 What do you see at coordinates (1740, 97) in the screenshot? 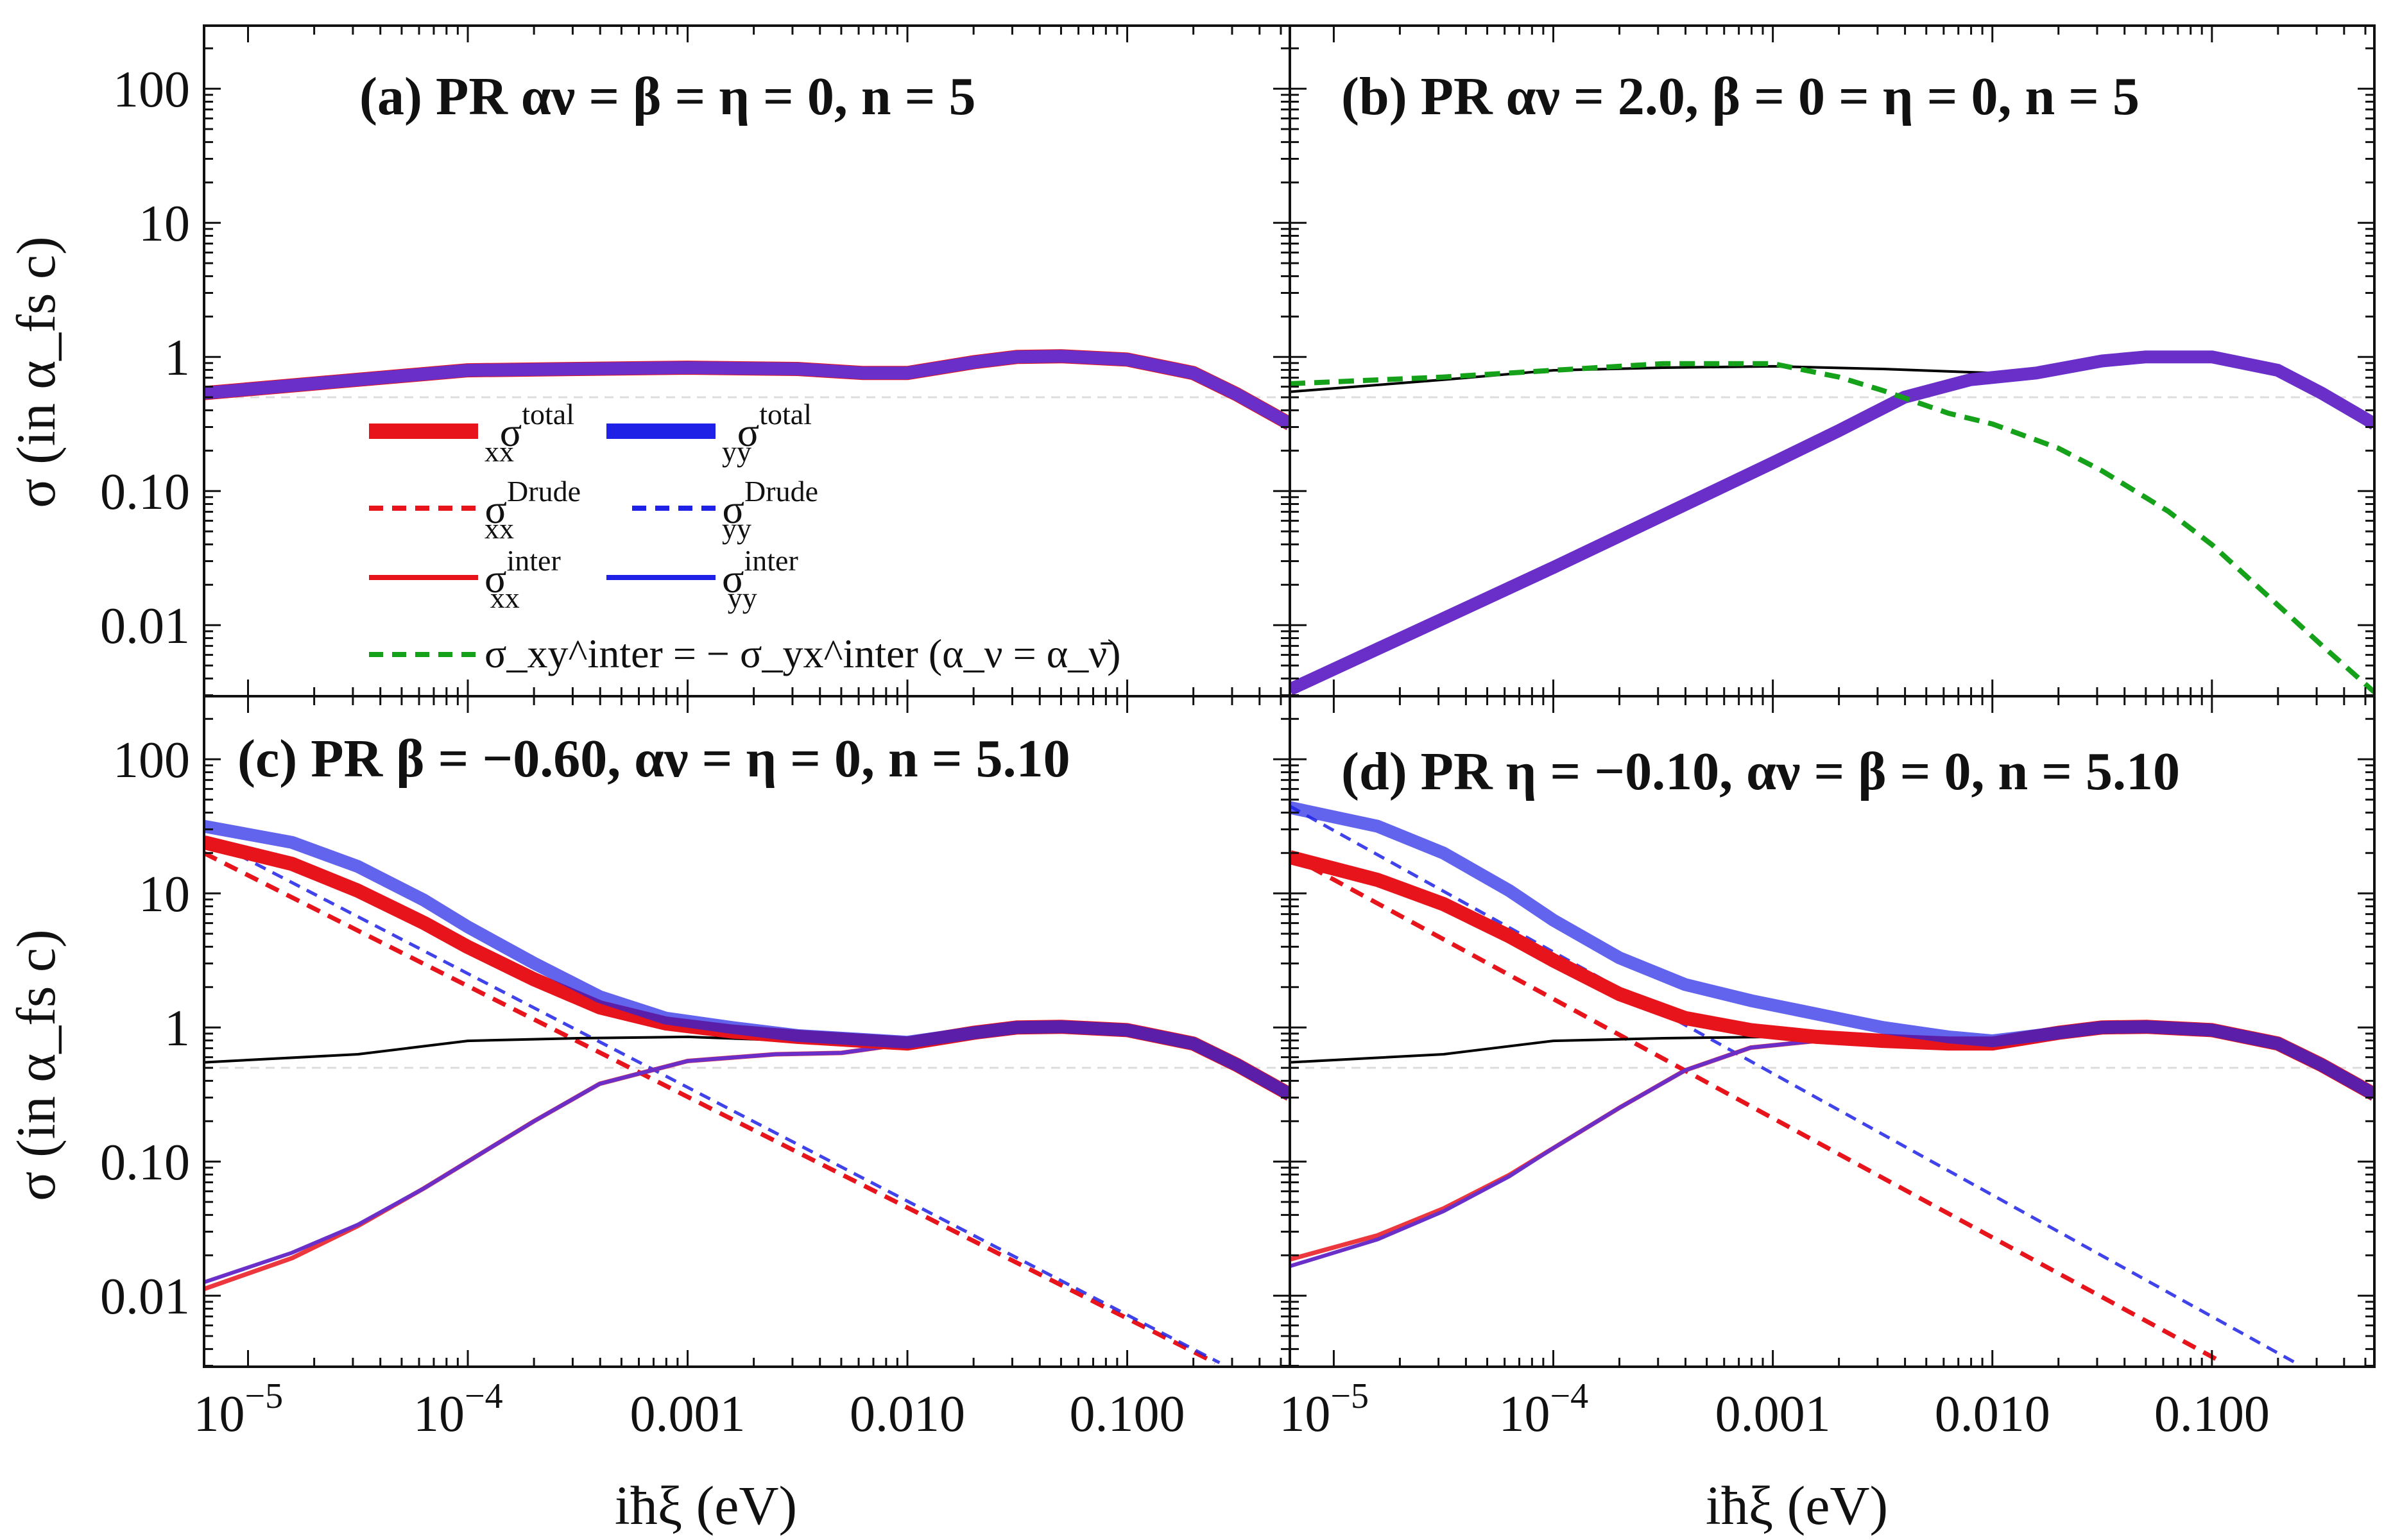
I see `panel-b-title: (b) PR αν = 2.0, β = 0 = η = 0, n = 5` at bounding box center [1740, 97].